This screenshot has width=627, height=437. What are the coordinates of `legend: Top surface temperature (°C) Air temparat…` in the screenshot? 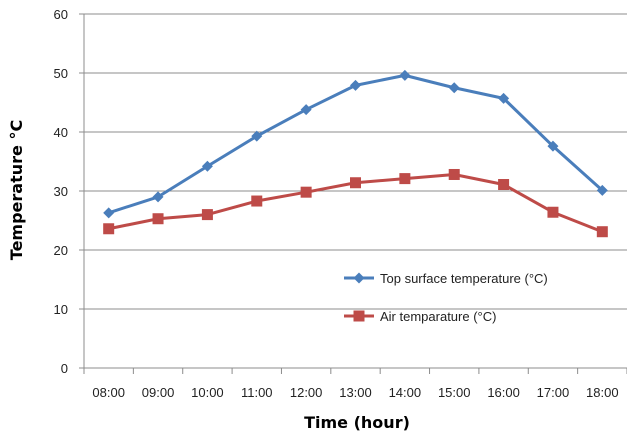 It's located at (446, 297).